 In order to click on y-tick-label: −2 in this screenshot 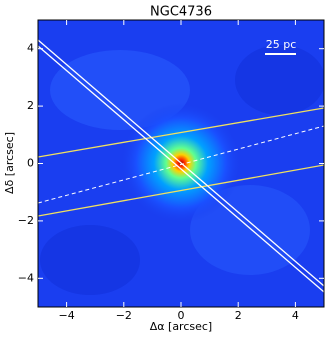, I will do `click(26, 220)`.